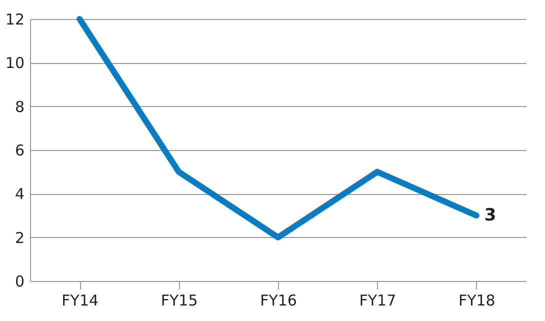  Describe the element at coordinates (477, 301) in the screenshot. I see `x-tick-label: FY18` at that location.